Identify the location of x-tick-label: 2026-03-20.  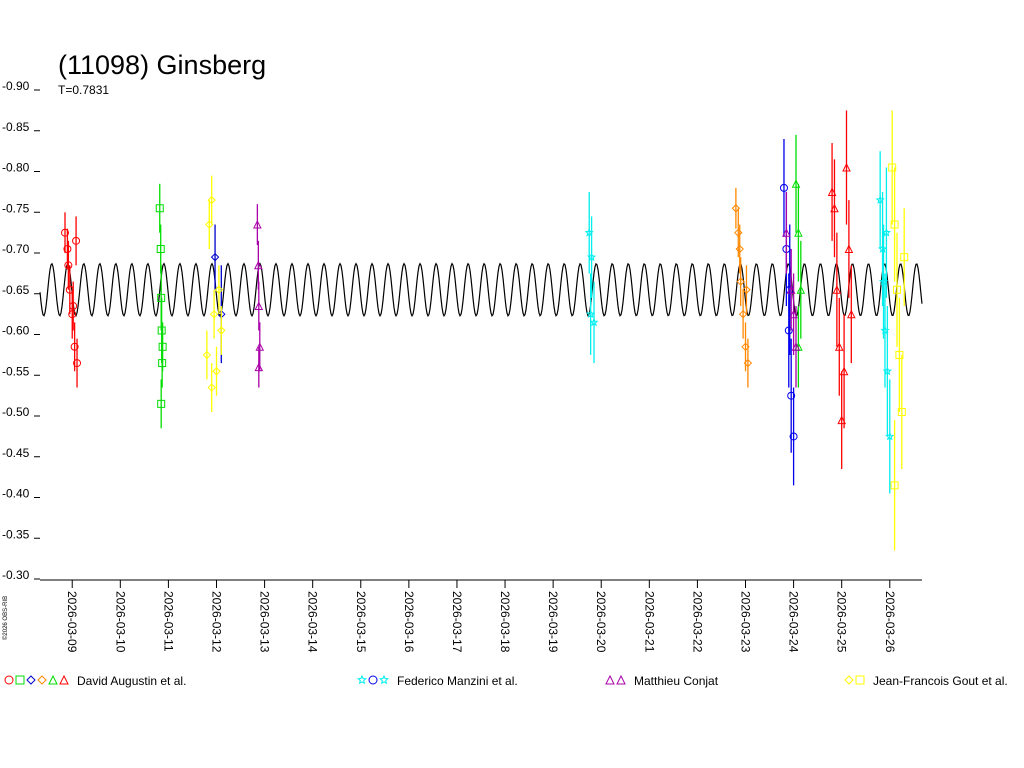
(601, 622).